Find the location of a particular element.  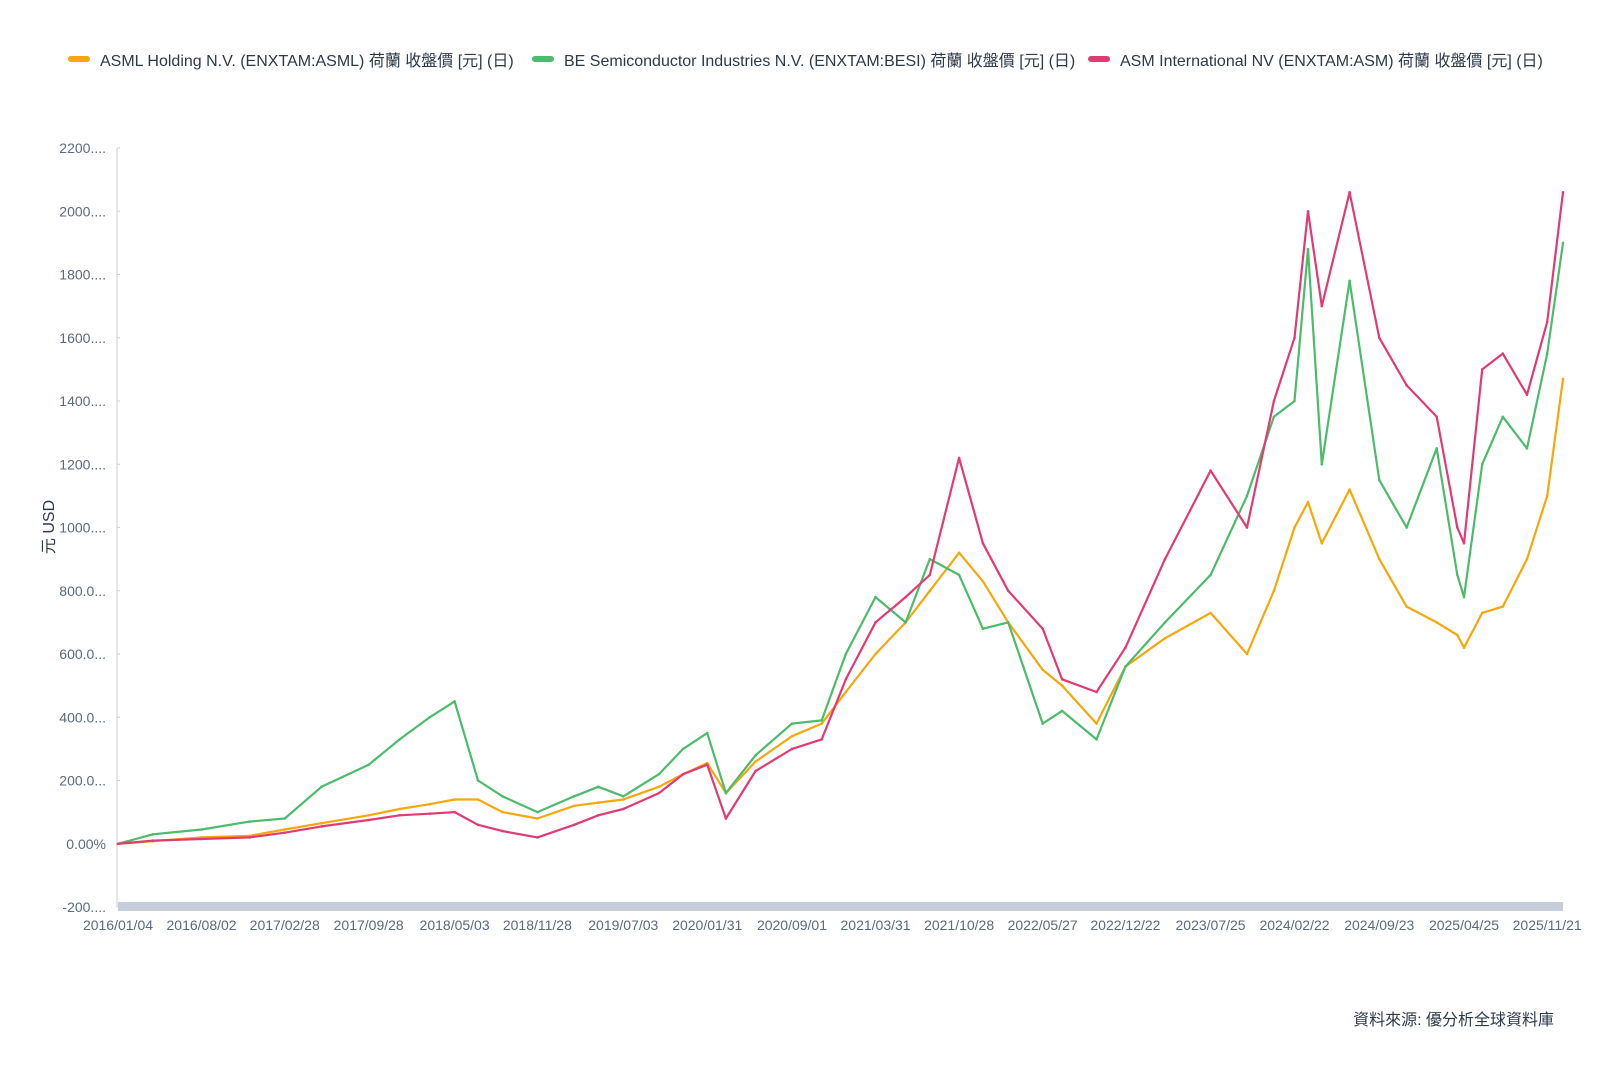

x-tick-label: 2019/07/03 is located at coordinates (623, 925).